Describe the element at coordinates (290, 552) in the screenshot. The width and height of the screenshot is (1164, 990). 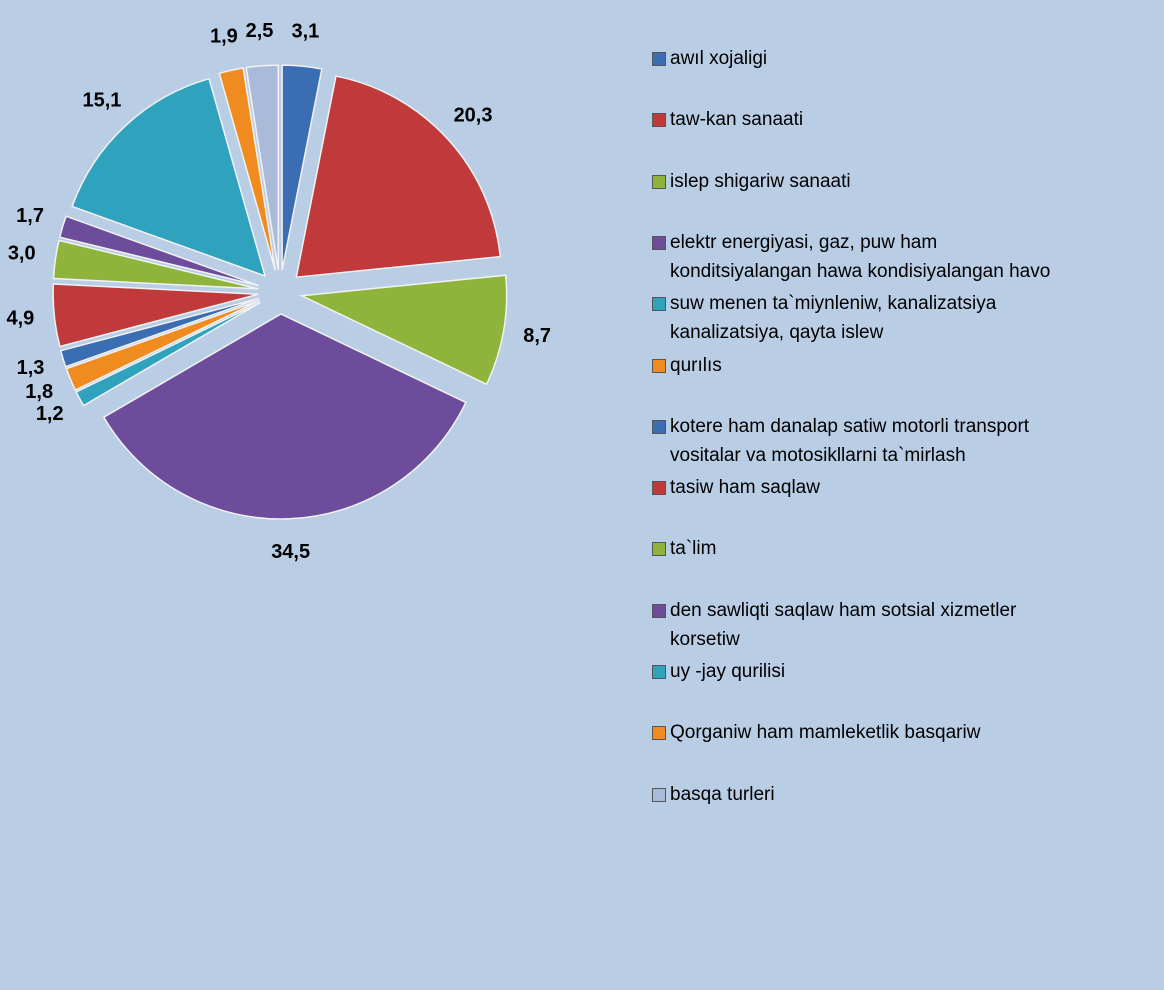
I see `data-label: 34,5` at that location.